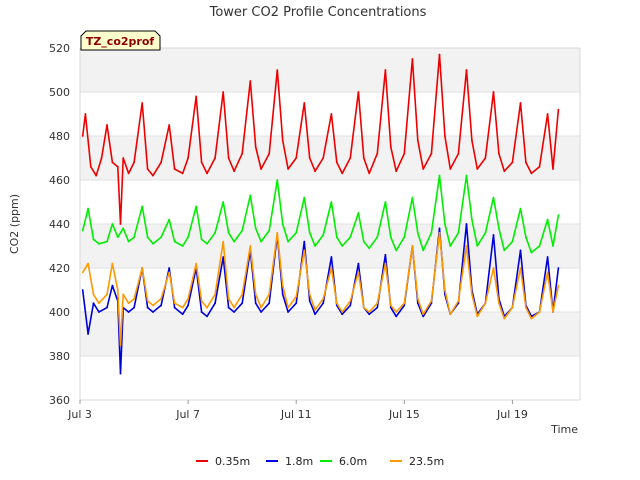  I want to click on y-tick-label: 420, so click(59, 268).